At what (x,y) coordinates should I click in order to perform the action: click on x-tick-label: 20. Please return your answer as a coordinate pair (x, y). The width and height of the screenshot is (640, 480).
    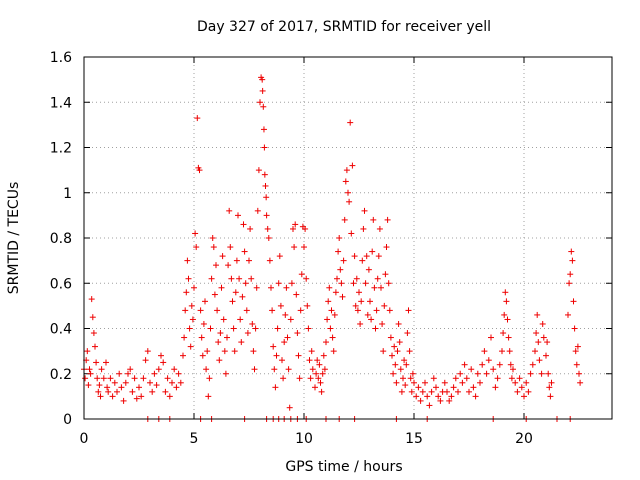
    Looking at the image, I should click on (524, 439).